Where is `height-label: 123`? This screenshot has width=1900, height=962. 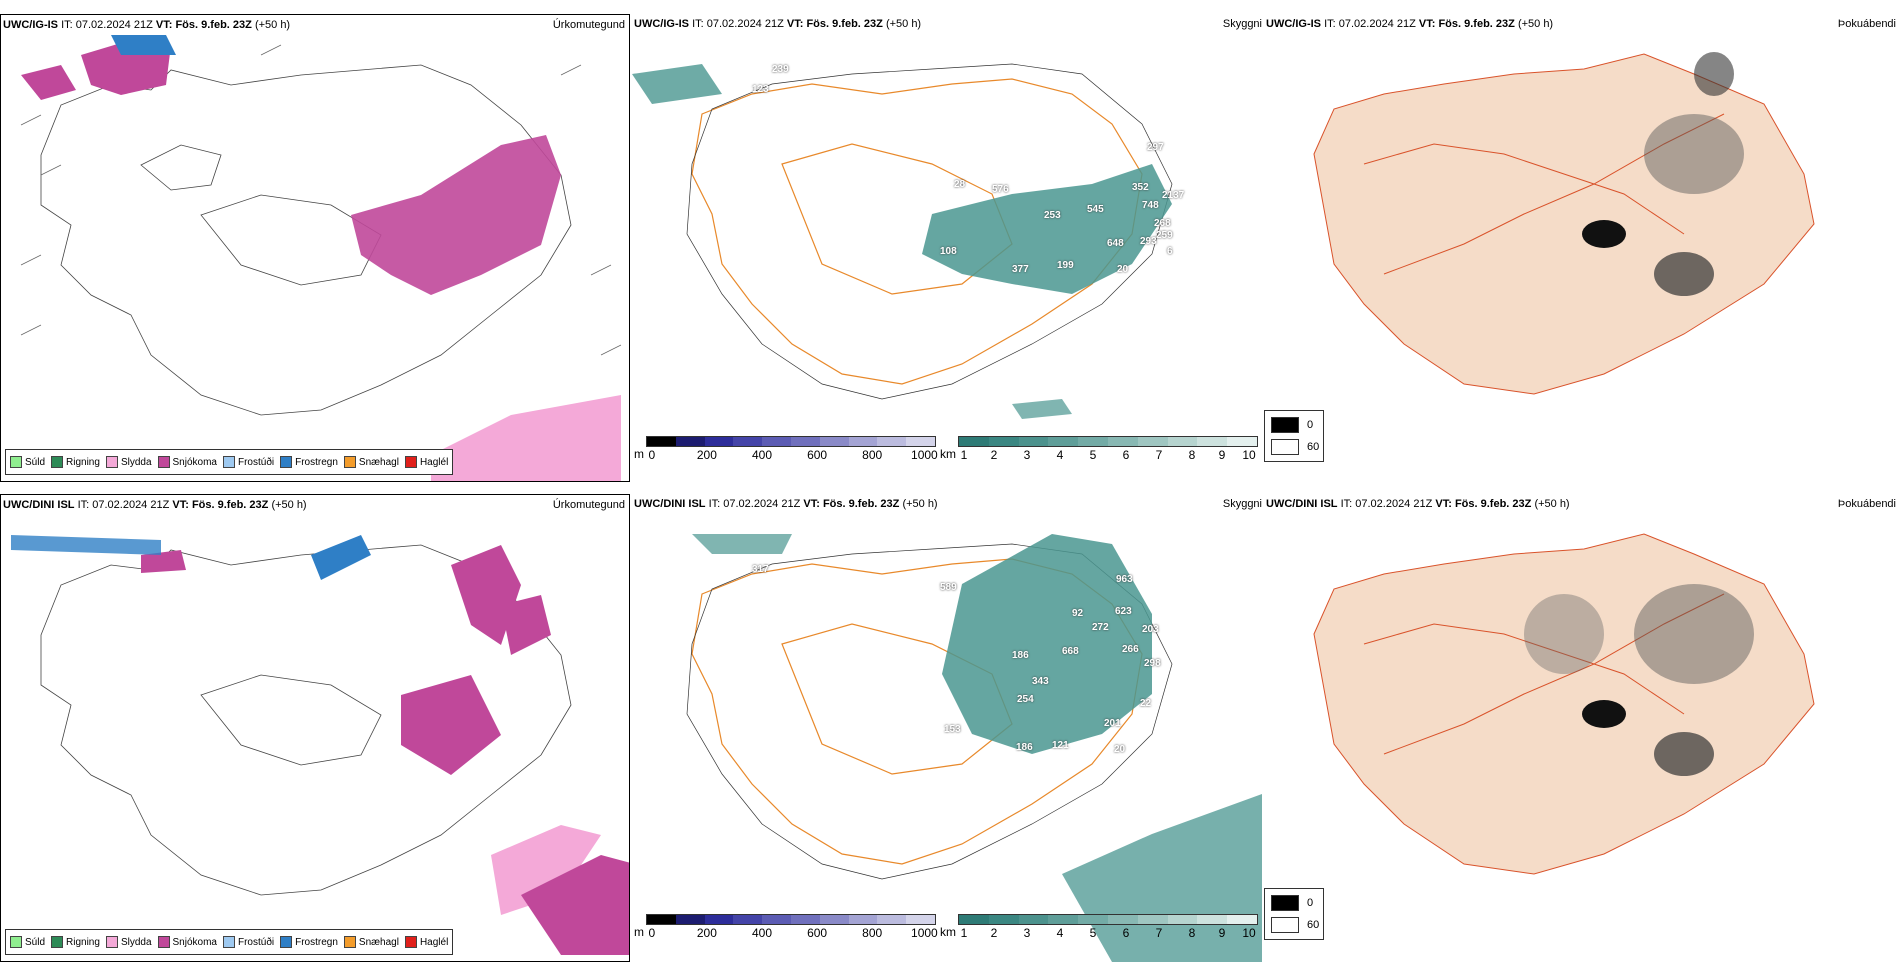
height-label: 123 is located at coordinates (760, 89).